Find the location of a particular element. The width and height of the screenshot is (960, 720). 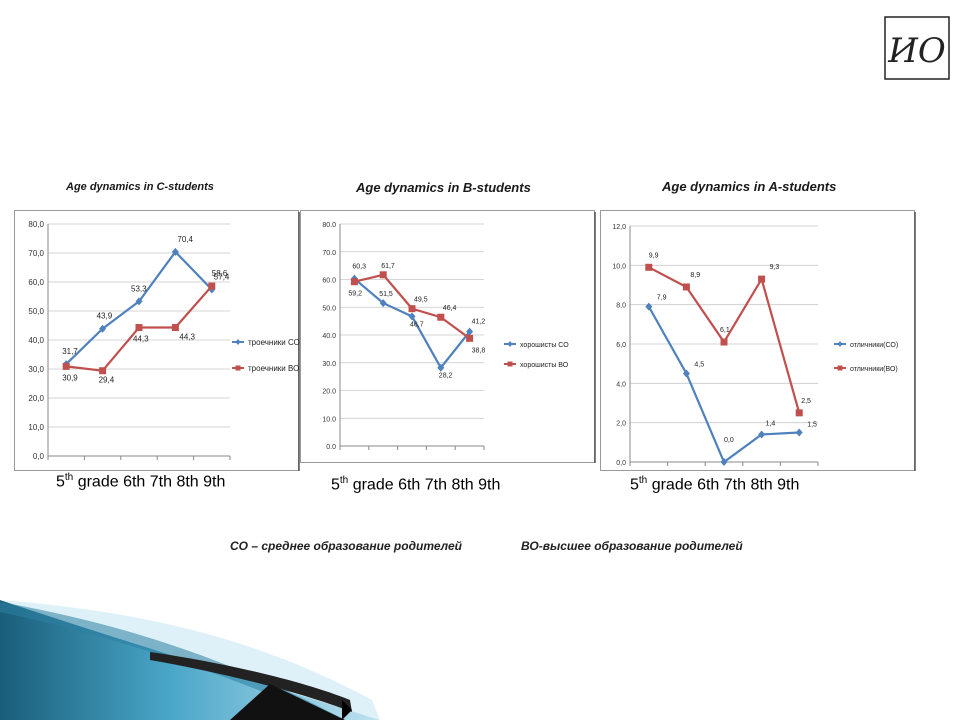

data-label: 8,9 is located at coordinates (695, 275).